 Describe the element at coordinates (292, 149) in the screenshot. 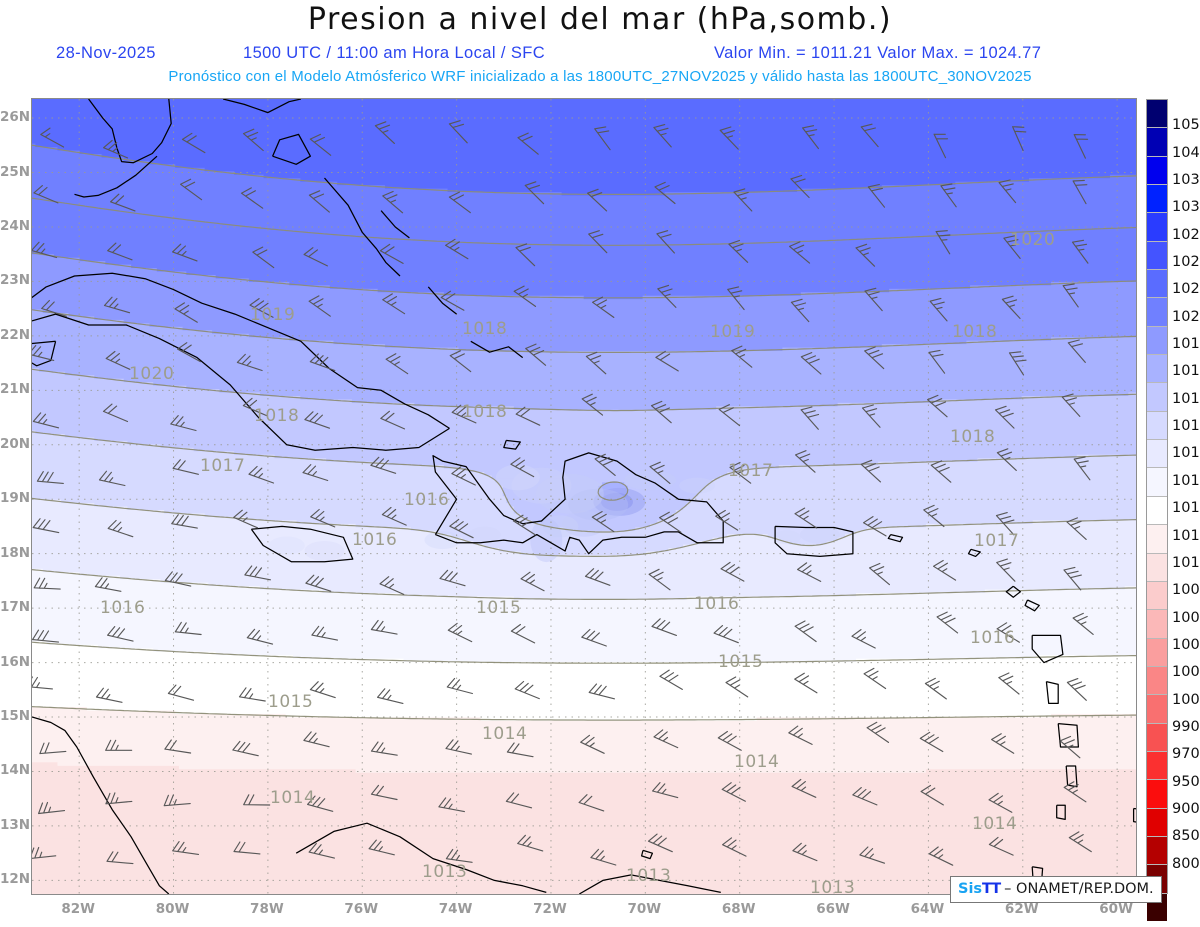

I see `coastline-bahamas2` at that location.